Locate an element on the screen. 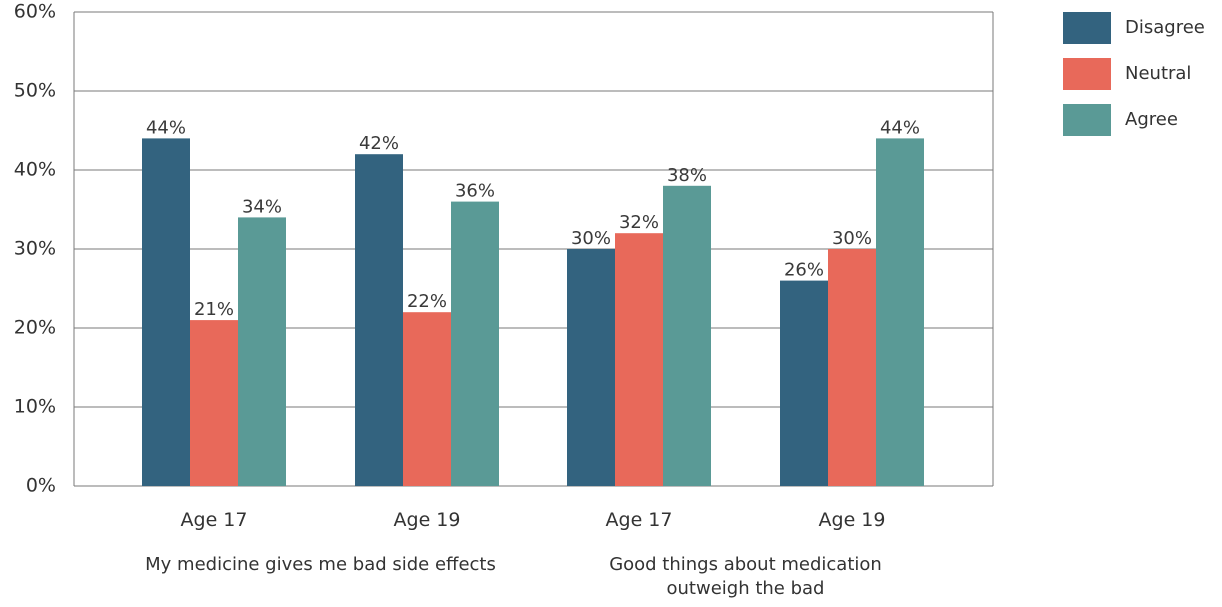 This screenshot has width=1222, height=607. y-tick-label: 30% is located at coordinates (35, 249).